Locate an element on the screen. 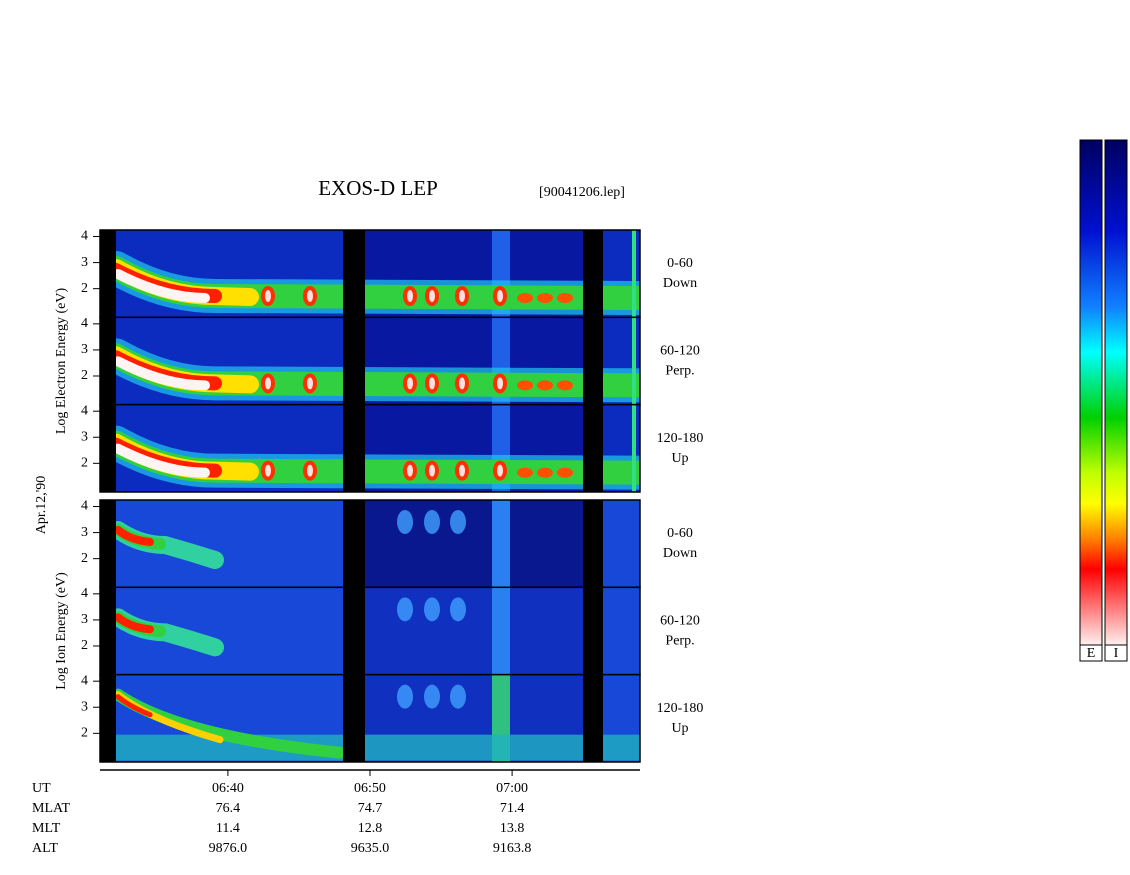 The height and width of the screenshot is (875, 1130). orbit-value: 11.4 is located at coordinates (228, 828).